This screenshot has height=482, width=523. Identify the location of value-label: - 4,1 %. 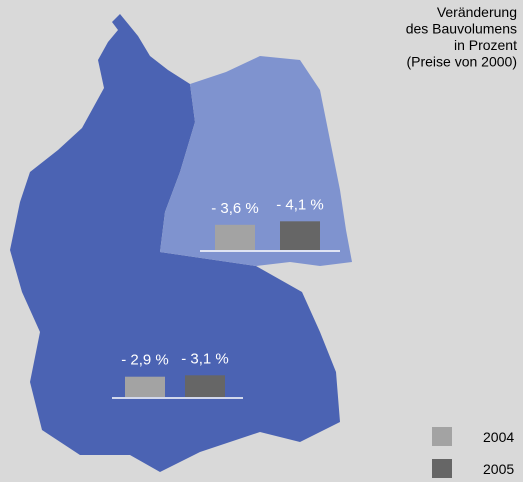
(300, 204).